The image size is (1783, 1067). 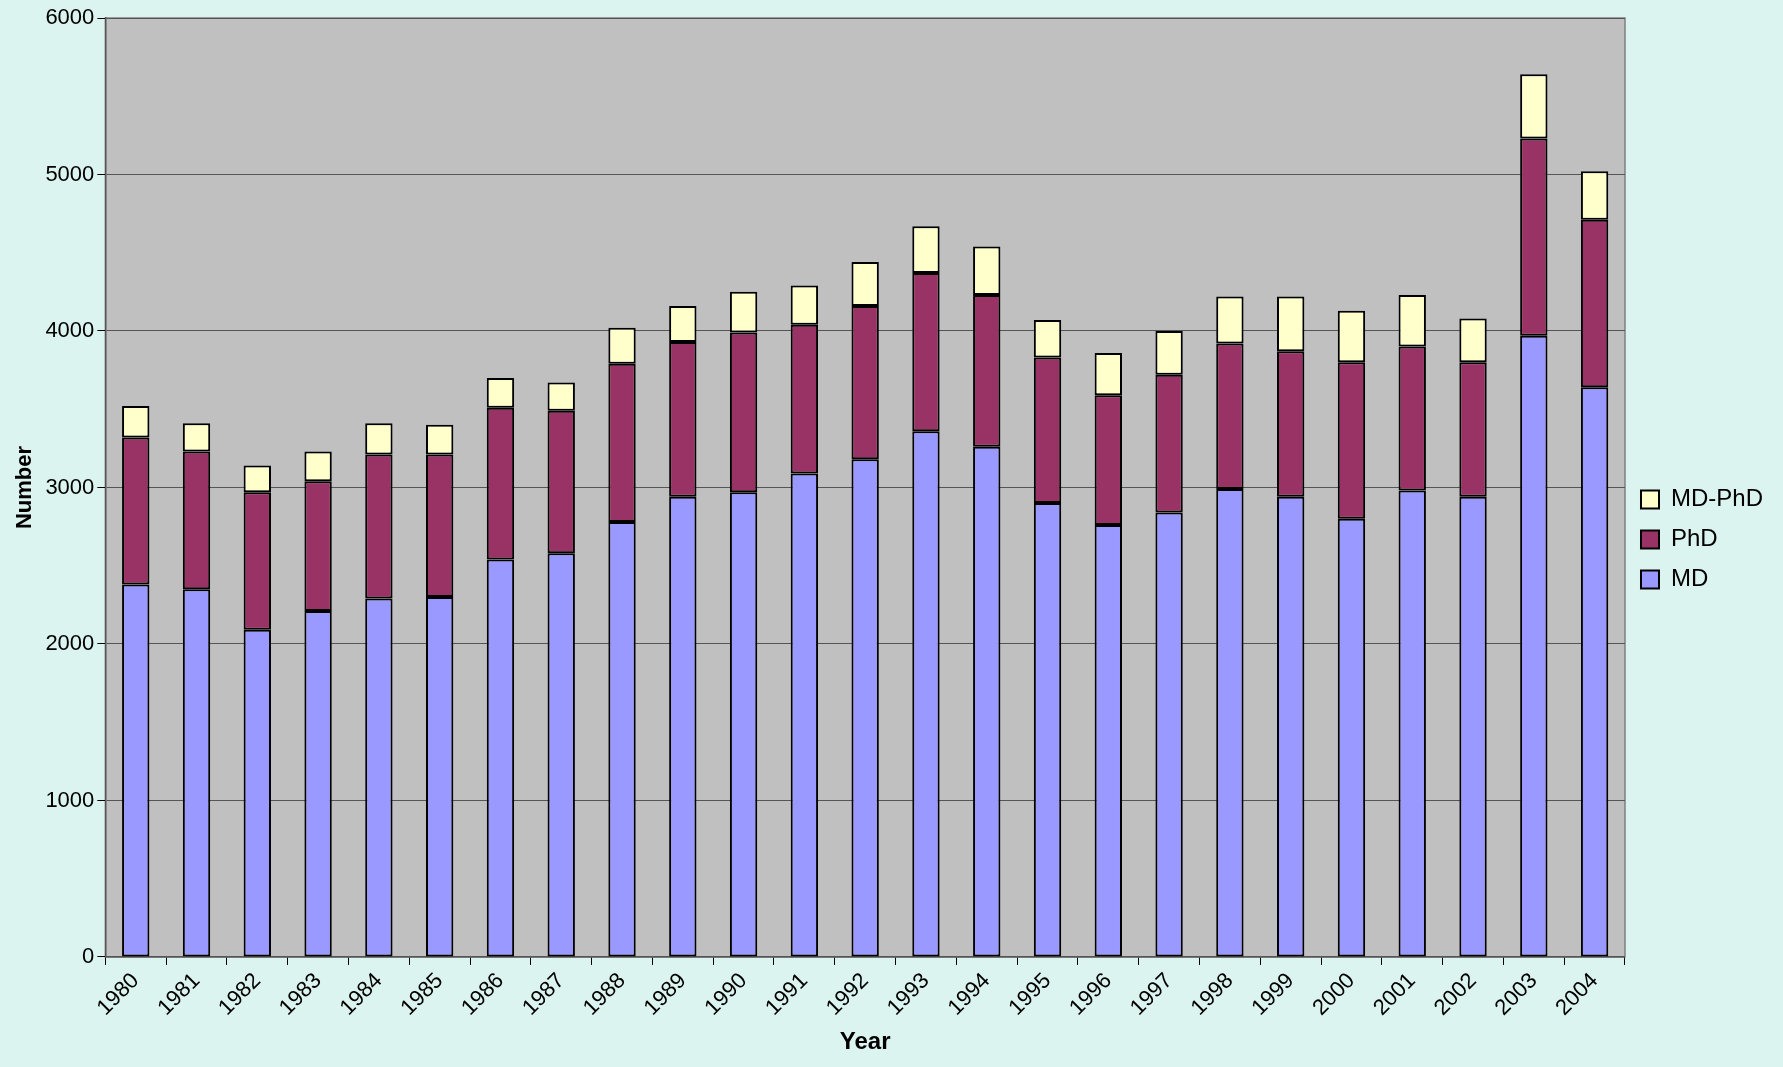 What do you see at coordinates (70, 643) in the screenshot?
I see `y-tick-label: 2000` at bounding box center [70, 643].